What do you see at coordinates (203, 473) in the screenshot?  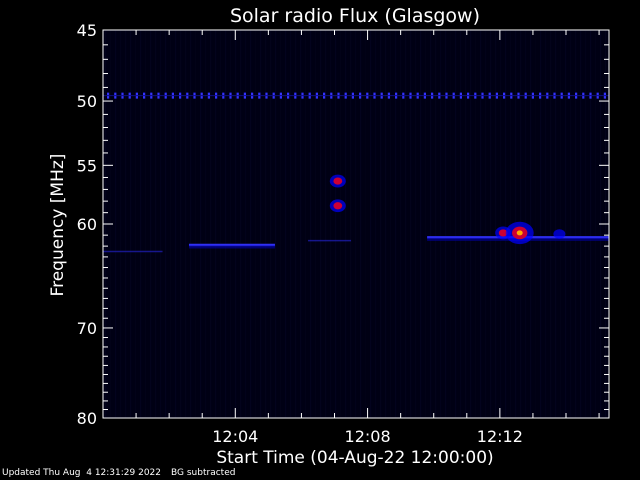 I see `bg-subtracted-note: BG subtracted` at bounding box center [203, 473].